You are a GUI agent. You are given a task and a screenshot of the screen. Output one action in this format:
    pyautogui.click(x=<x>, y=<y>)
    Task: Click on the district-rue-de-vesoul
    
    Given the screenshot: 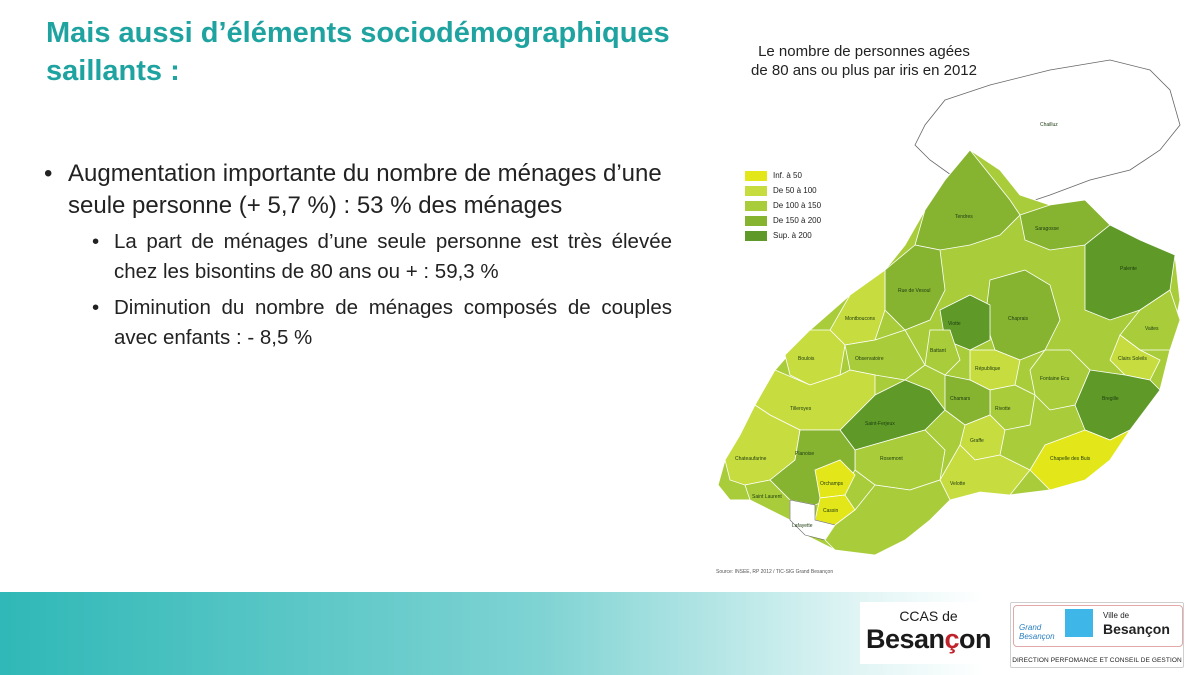 What is the action you would take?
    pyautogui.click(x=915, y=287)
    